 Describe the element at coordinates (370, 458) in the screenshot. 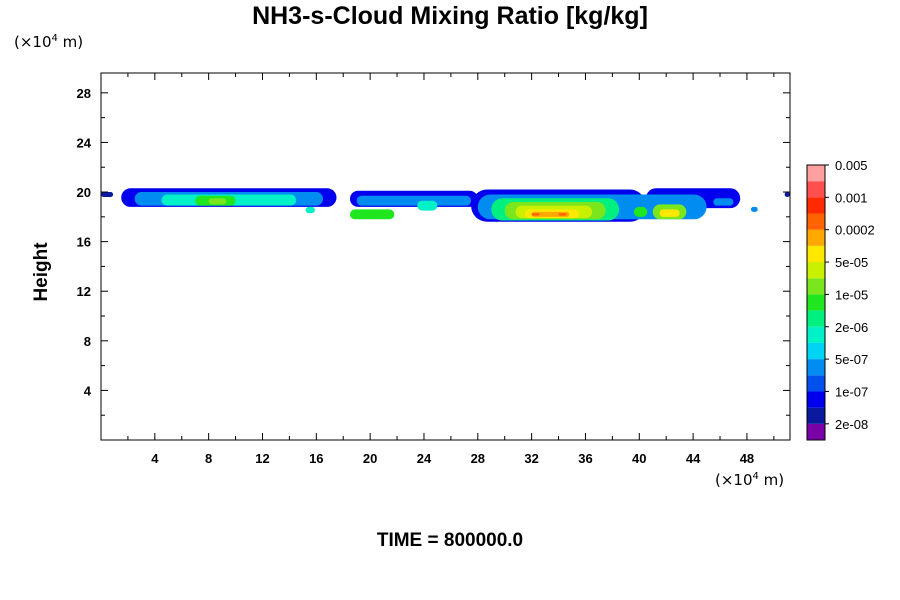

I see `x-tick-label-20: 20` at that location.